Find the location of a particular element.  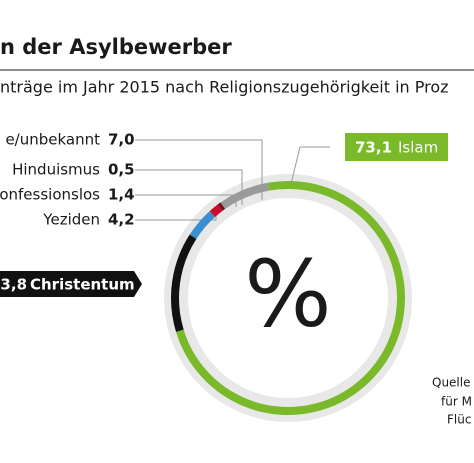

center-symbol: % is located at coordinates (287, 293).